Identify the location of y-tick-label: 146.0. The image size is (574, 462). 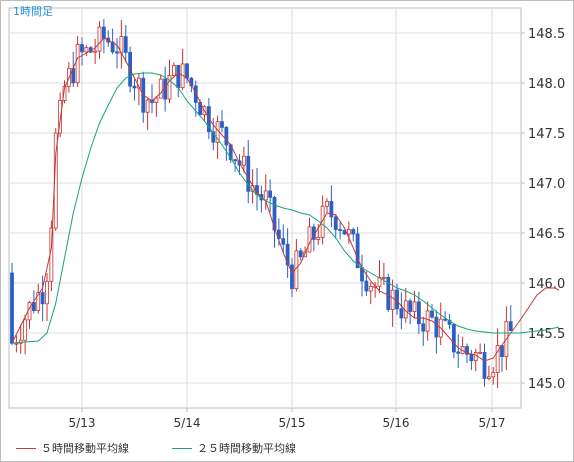
(546, 284).